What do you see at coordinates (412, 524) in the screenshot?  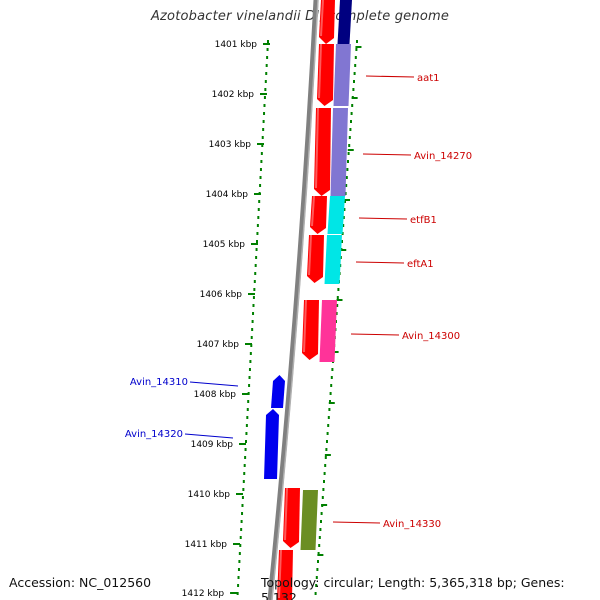 I see `gene-label: Avin_14330` at bounding box center [412, 524].